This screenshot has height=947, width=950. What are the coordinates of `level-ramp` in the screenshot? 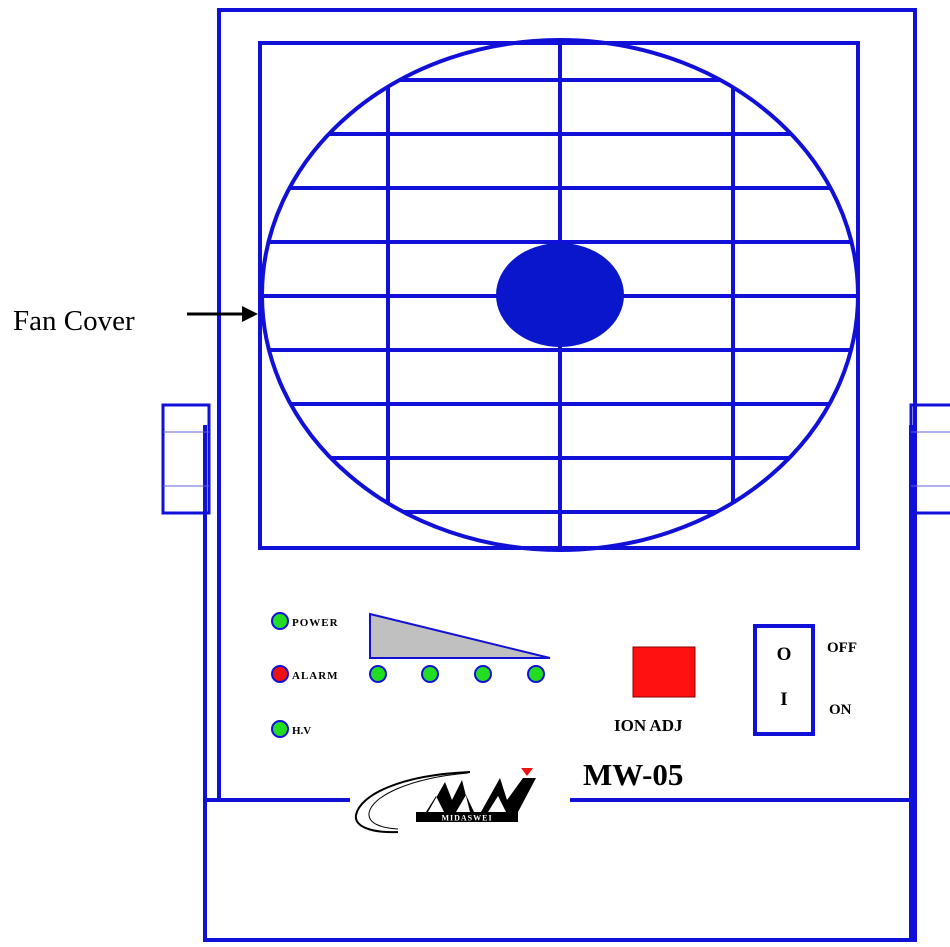 It's located at (460, 635).